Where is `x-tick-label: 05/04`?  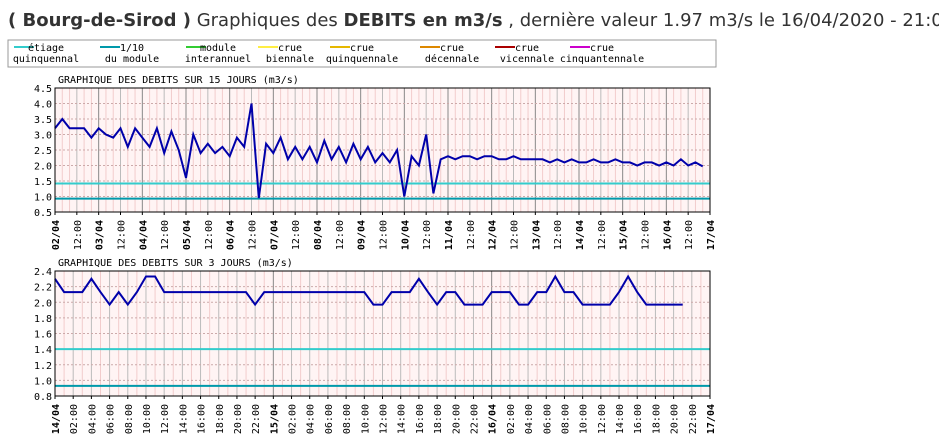 x-tick-label: 05/04 is located at coordinates (187, 235).